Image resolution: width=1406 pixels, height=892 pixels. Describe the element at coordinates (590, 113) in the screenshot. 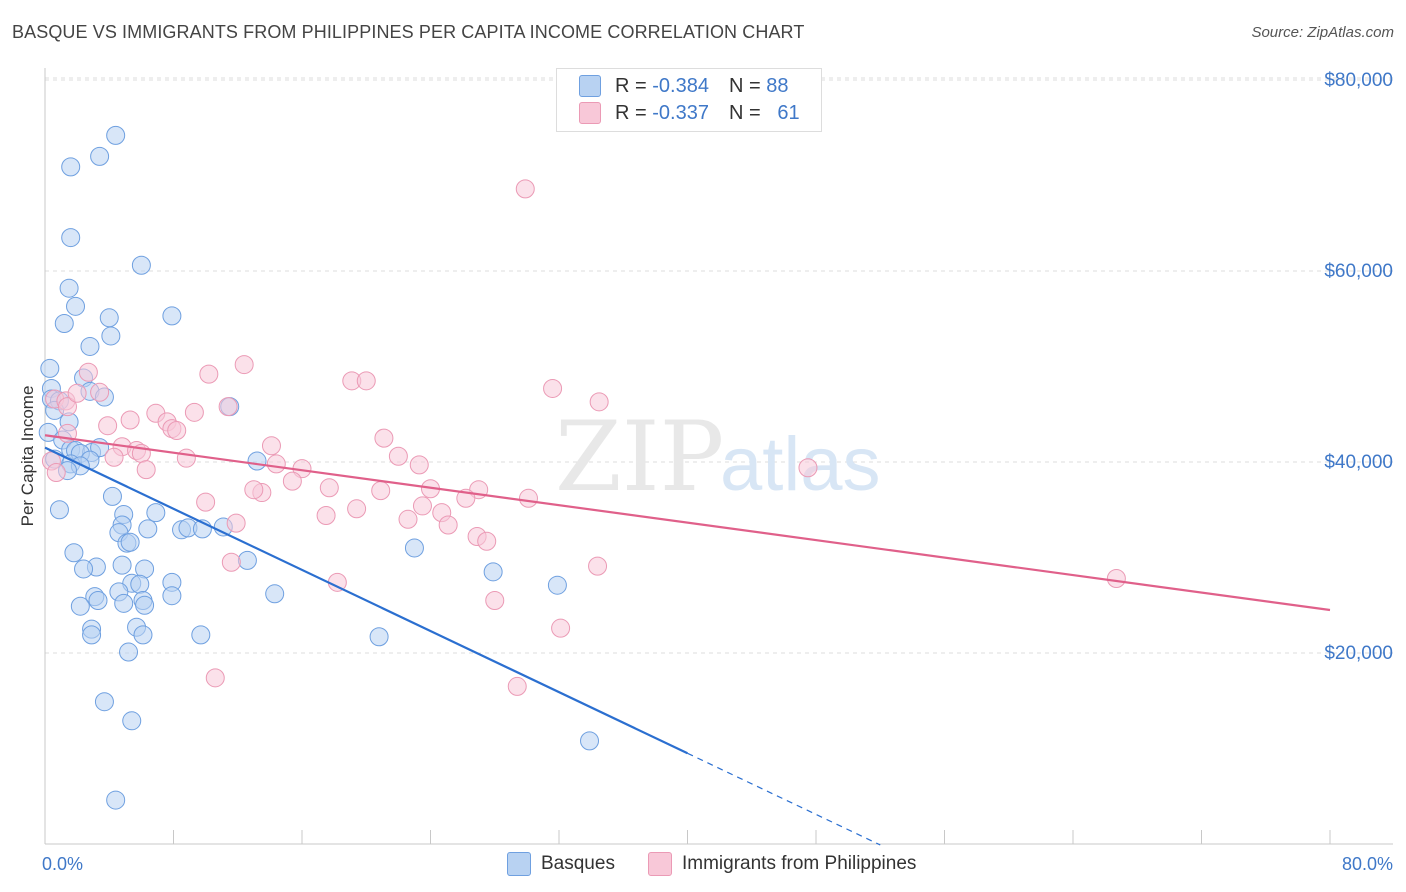

I see `legend-swatch-philippines` at that location.